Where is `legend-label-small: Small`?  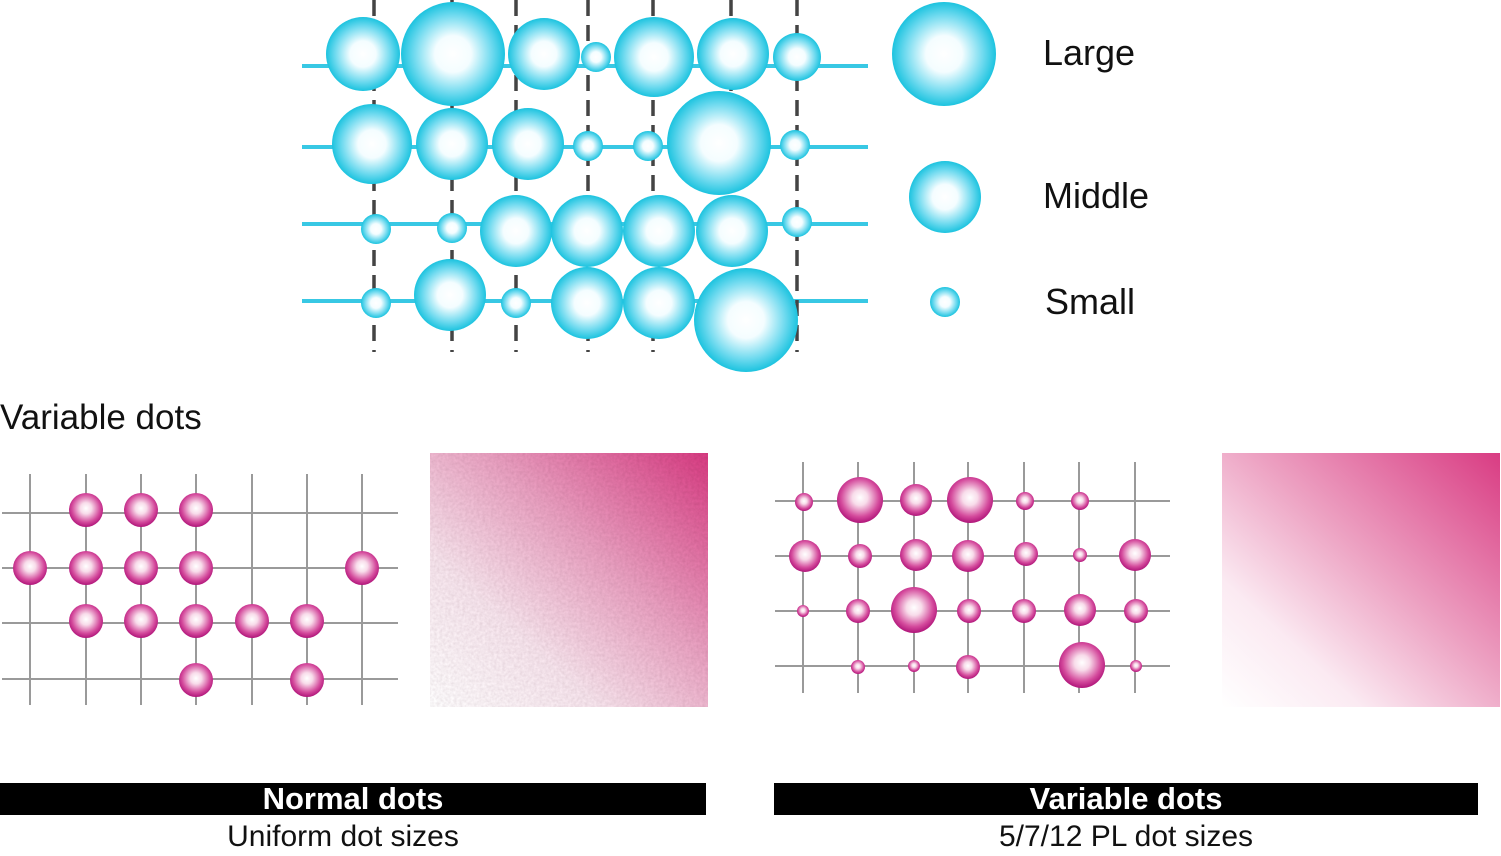 legend-label-small: Small is located at coordinates (1090, 301).